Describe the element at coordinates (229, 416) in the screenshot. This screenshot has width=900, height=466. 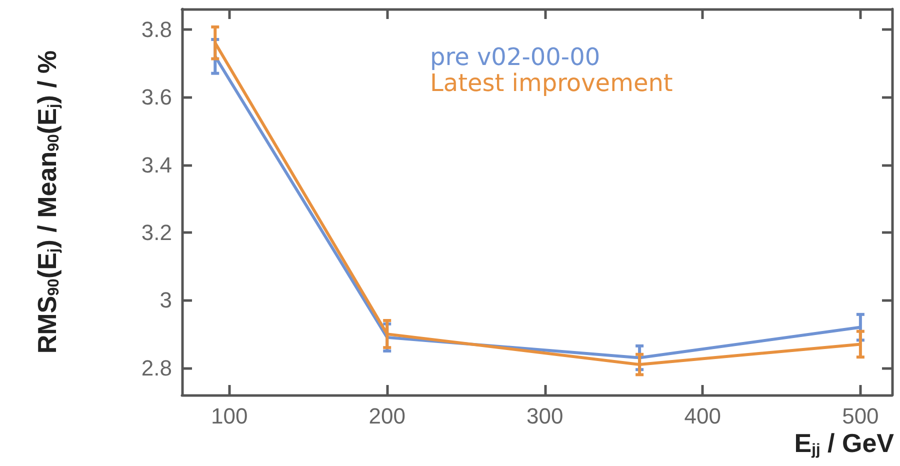
I see `x-tick-label: 100` at that location.